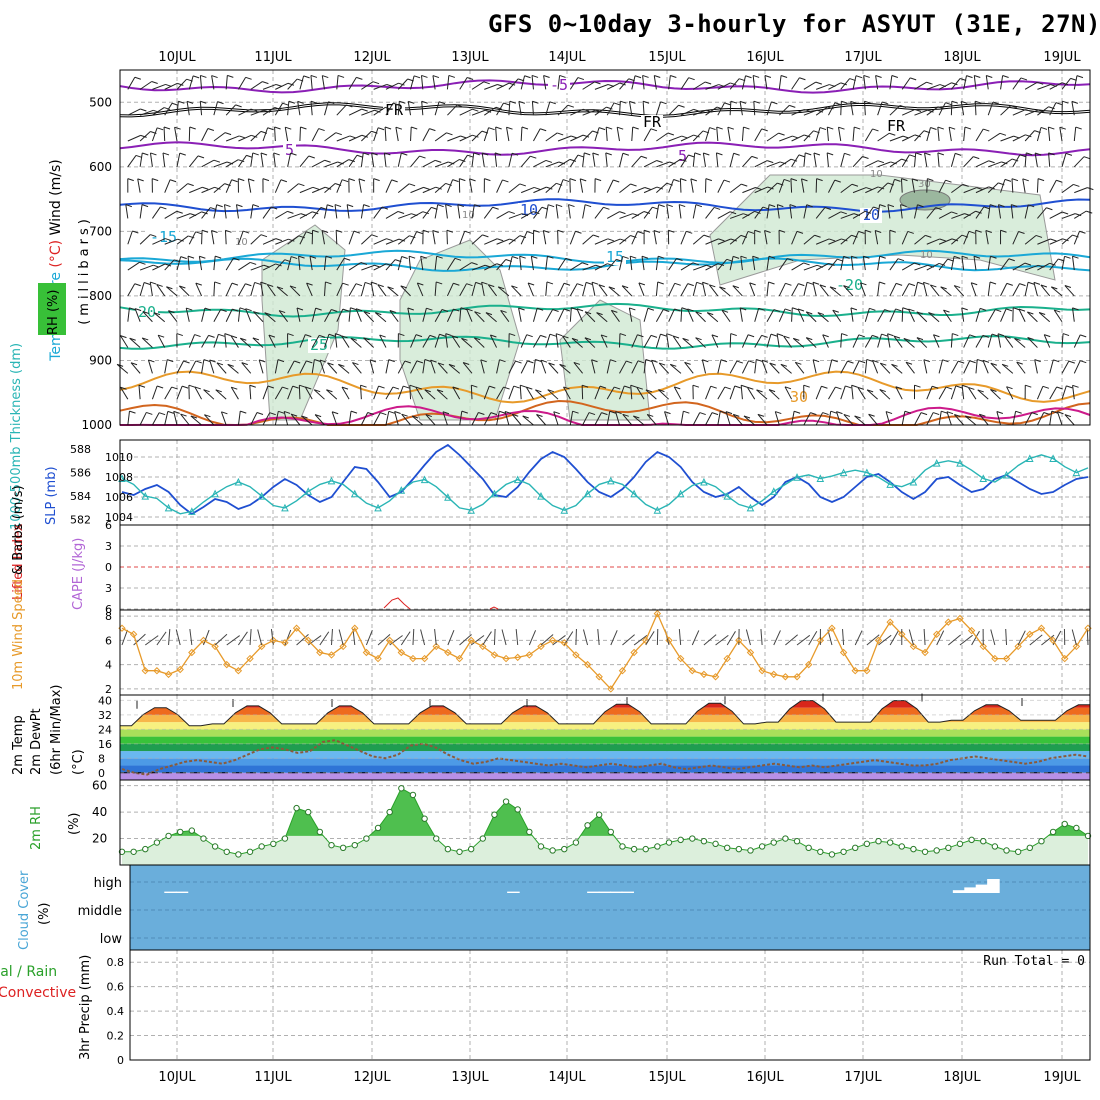 The image size is (1100, 1100). I want to click on temp-tick-label: 24, so click(105, 729).